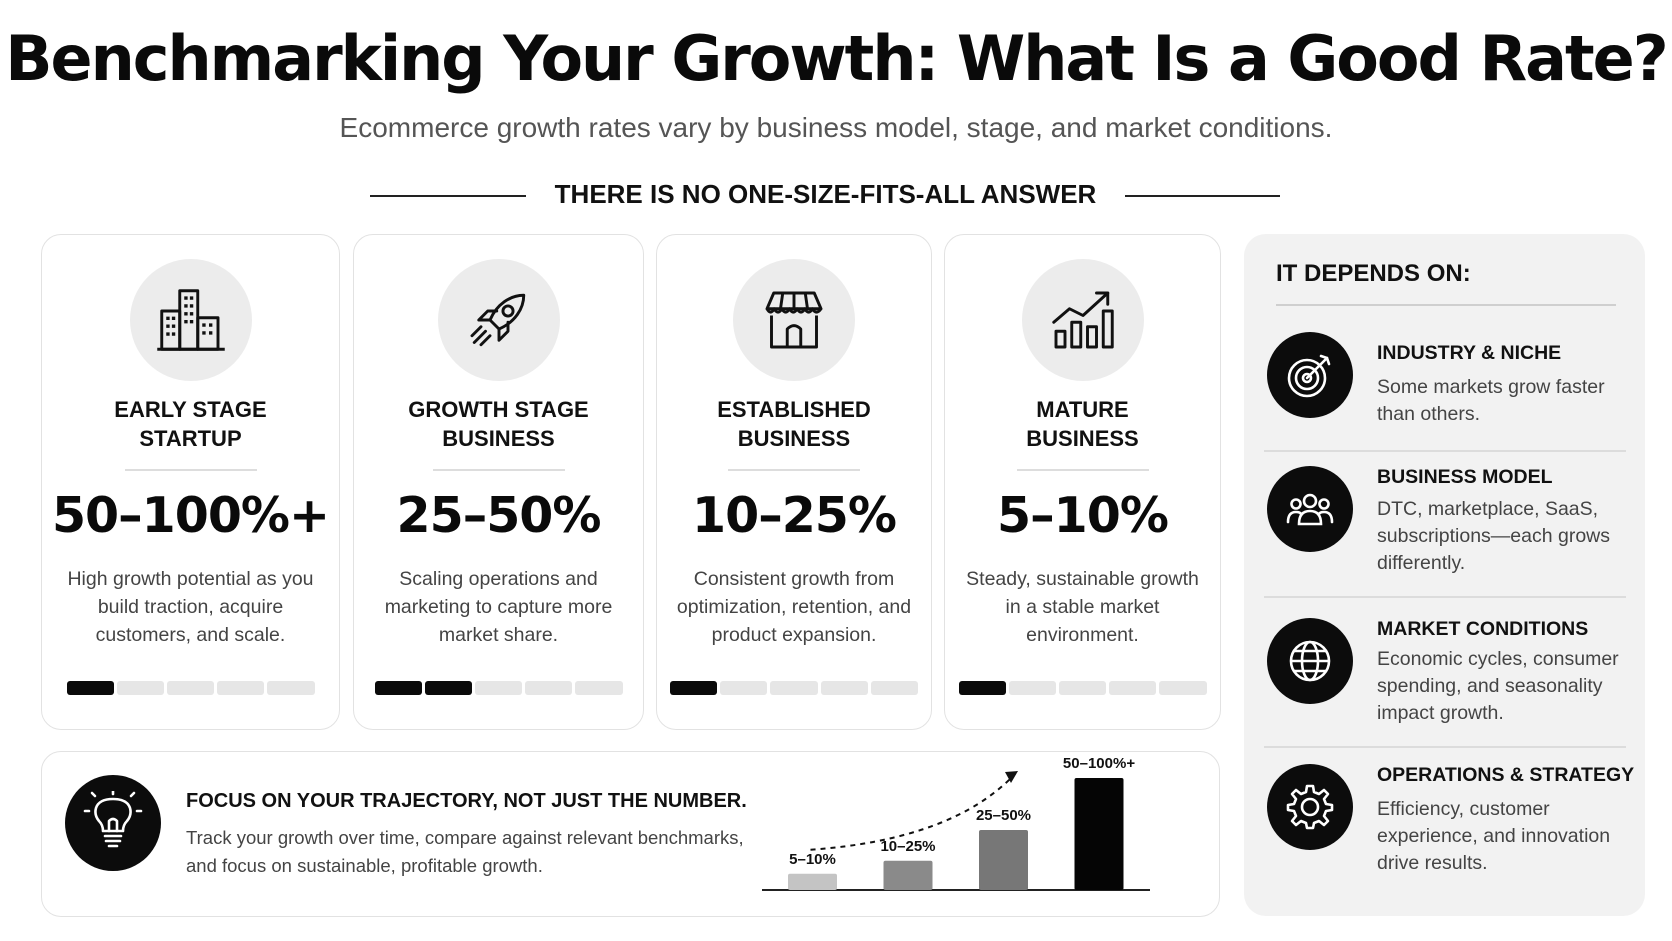 This screenshot has width=1672, height=941. Describe the element at coordinates (812, 859) in the screenshot. I see `chart-bar-label: 5–10%` at that location.